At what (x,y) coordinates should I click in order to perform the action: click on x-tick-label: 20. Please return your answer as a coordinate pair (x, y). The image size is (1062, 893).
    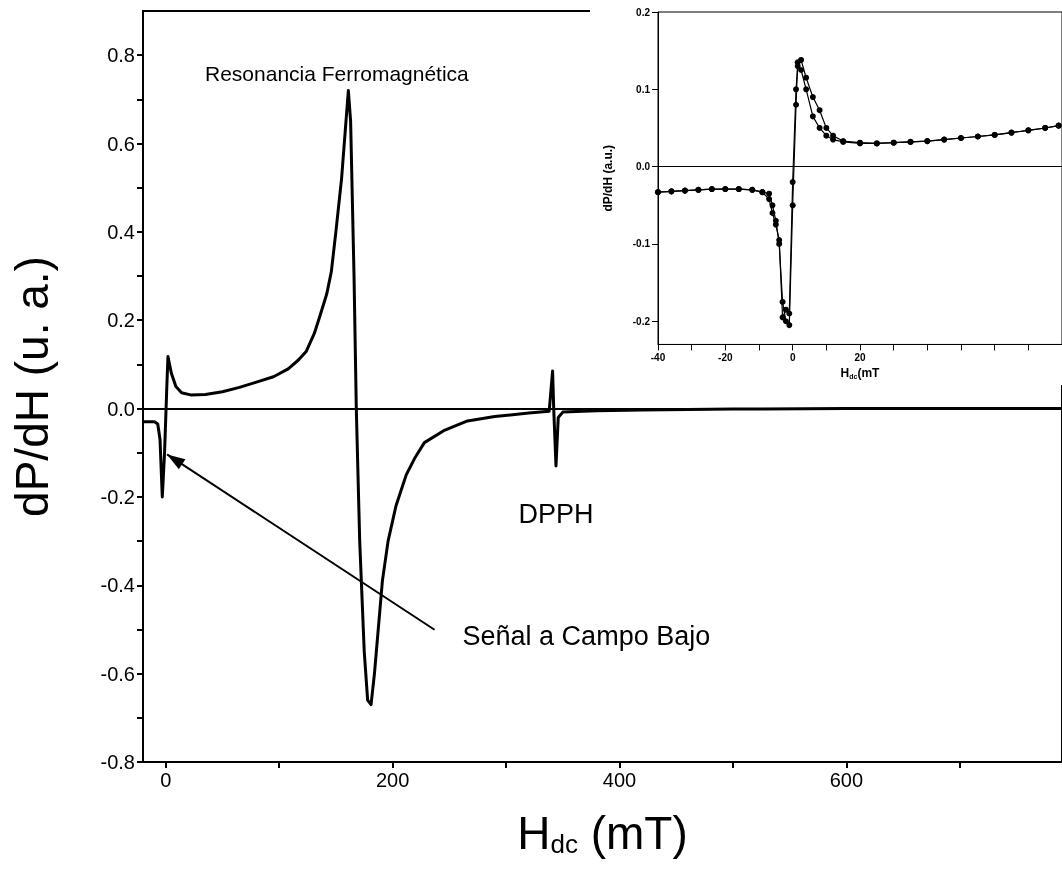
    Looking at the image, I should click on (860, 357).